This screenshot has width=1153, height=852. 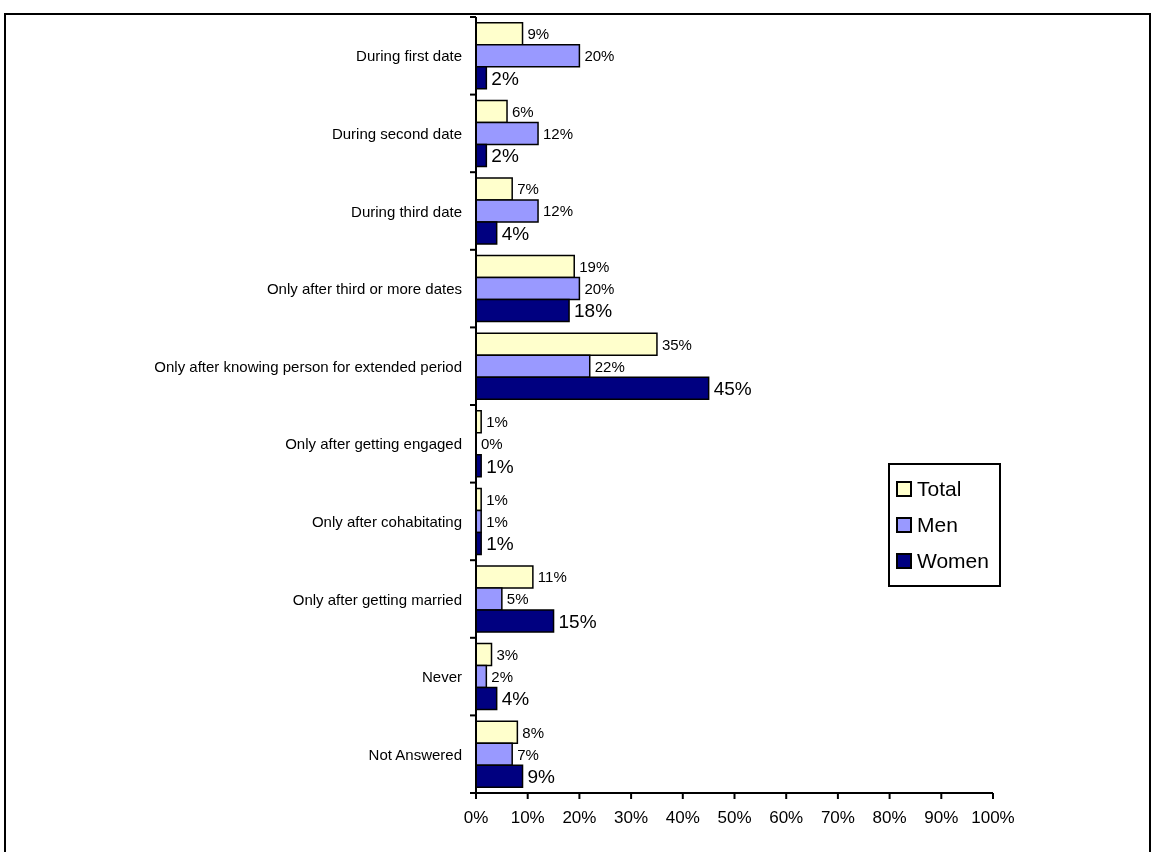 I want to click on legend-label: Men, so click(x=937, y=525).